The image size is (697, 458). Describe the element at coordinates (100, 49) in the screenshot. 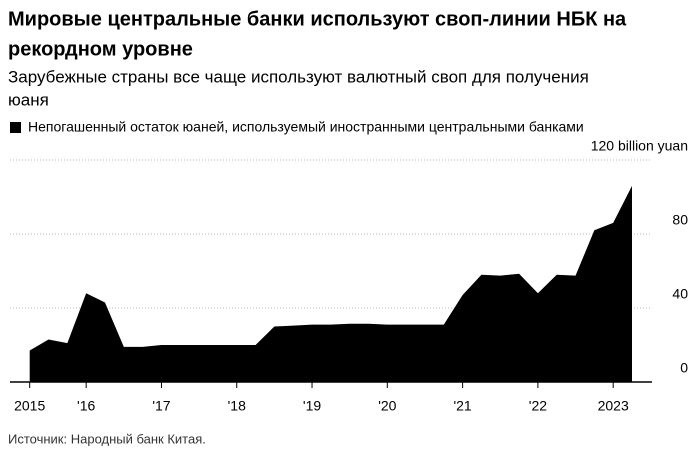

I see `chart-title: рекордном уровне` at that location.